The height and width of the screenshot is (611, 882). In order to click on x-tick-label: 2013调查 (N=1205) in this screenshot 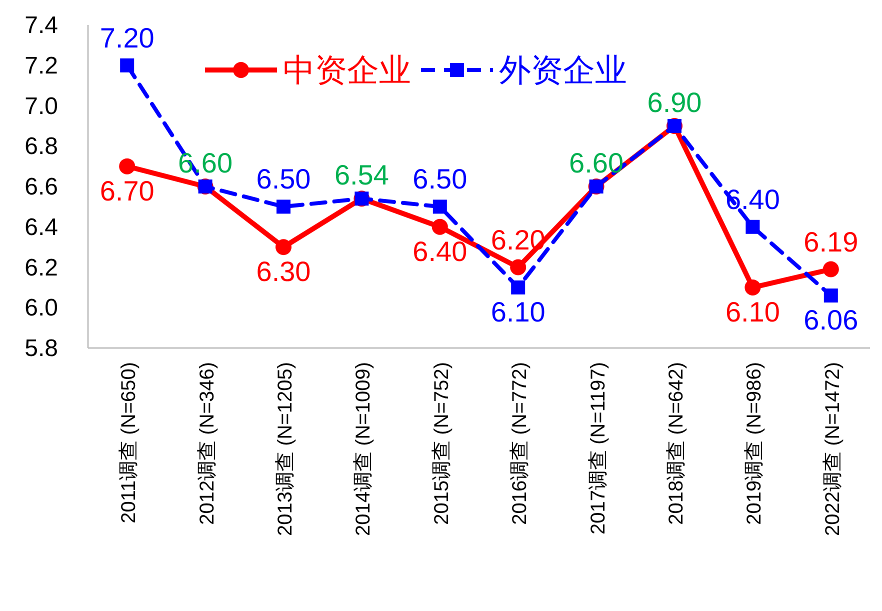, I will do `click(285, 449)`.